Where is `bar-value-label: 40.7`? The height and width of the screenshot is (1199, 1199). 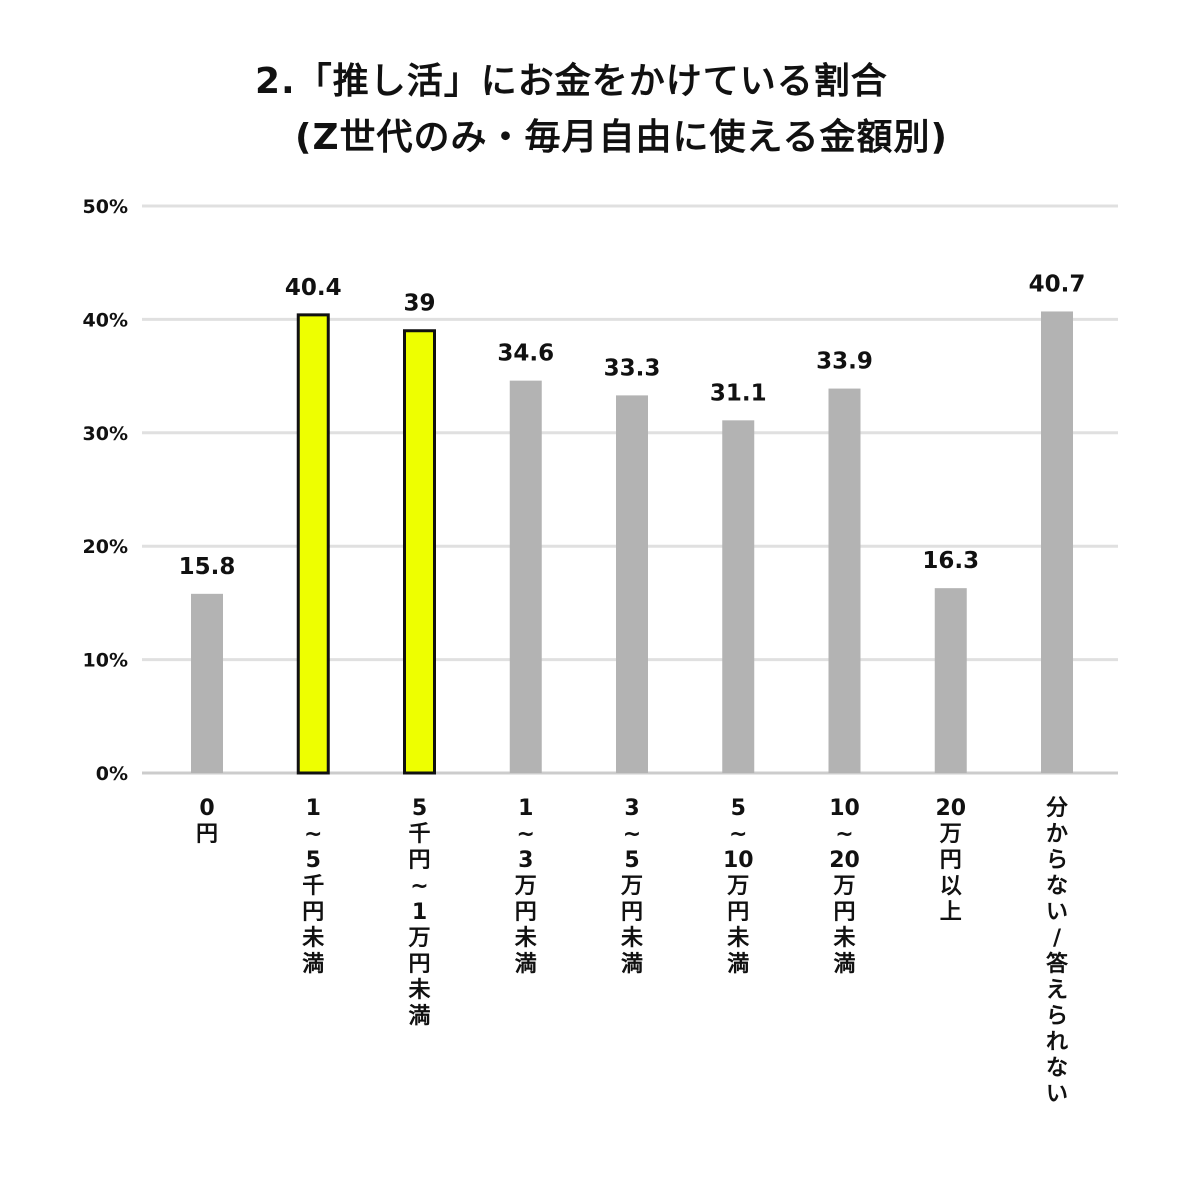 bar-value-label: 40.7 is located at coordinates (1057, 284).